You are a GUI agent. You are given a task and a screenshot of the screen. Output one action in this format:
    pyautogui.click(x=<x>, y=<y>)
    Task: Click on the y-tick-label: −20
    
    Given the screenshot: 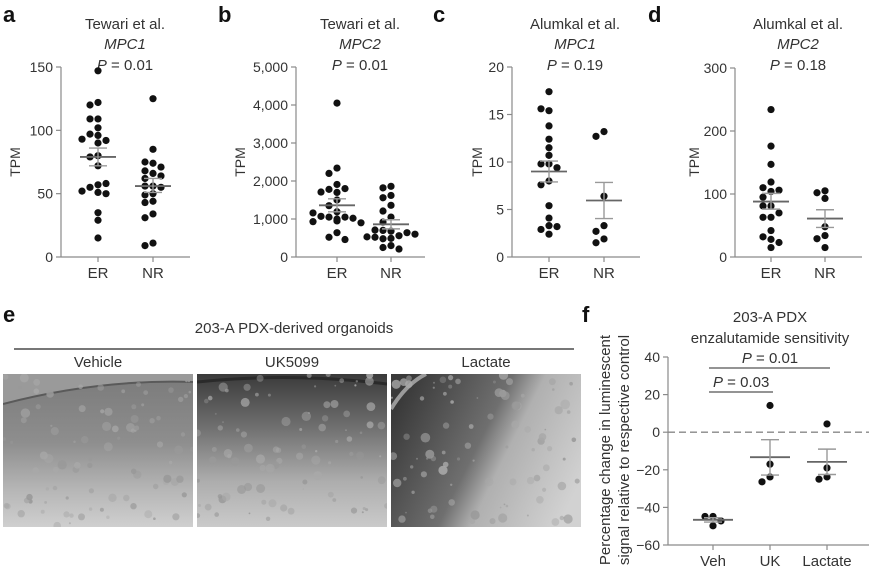 What is the action you would take?
    pyautogui.click(x=648, y=470)
    